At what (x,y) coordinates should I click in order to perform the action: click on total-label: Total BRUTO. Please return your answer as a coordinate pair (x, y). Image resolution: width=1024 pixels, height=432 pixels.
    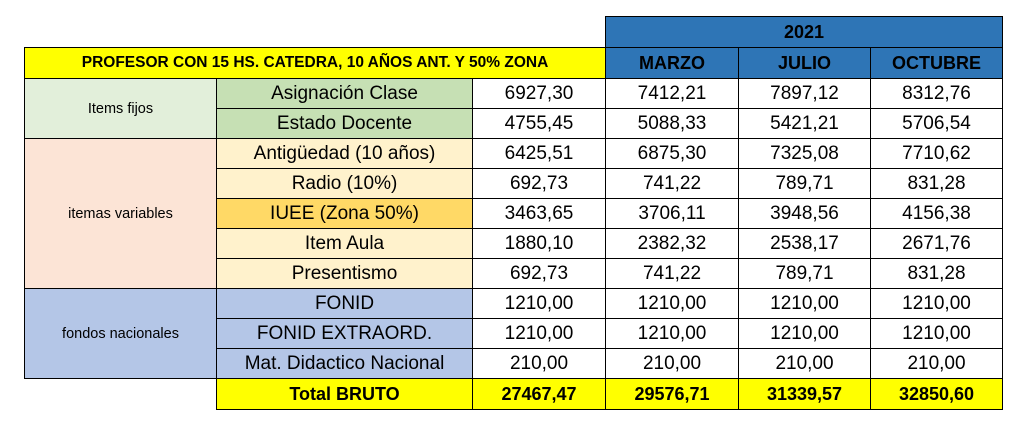
    Looking at the image, I should click on (344, 394).